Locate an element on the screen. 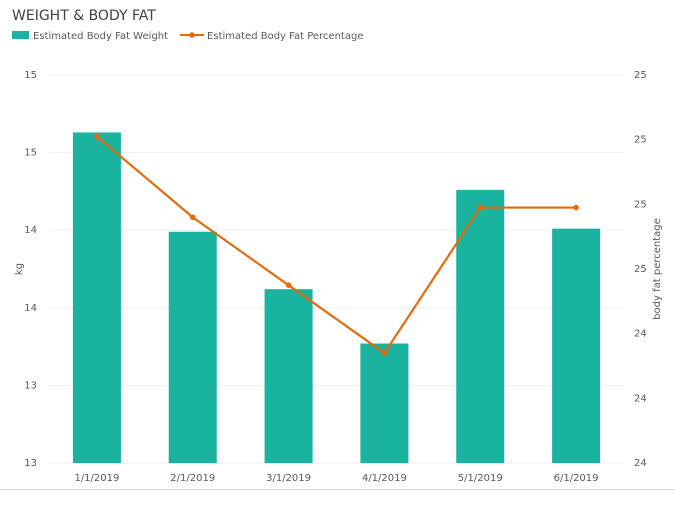 The image size is (675, 520). legend-label: Estimated Body Fat Weight is located at coordinates (100, 36).